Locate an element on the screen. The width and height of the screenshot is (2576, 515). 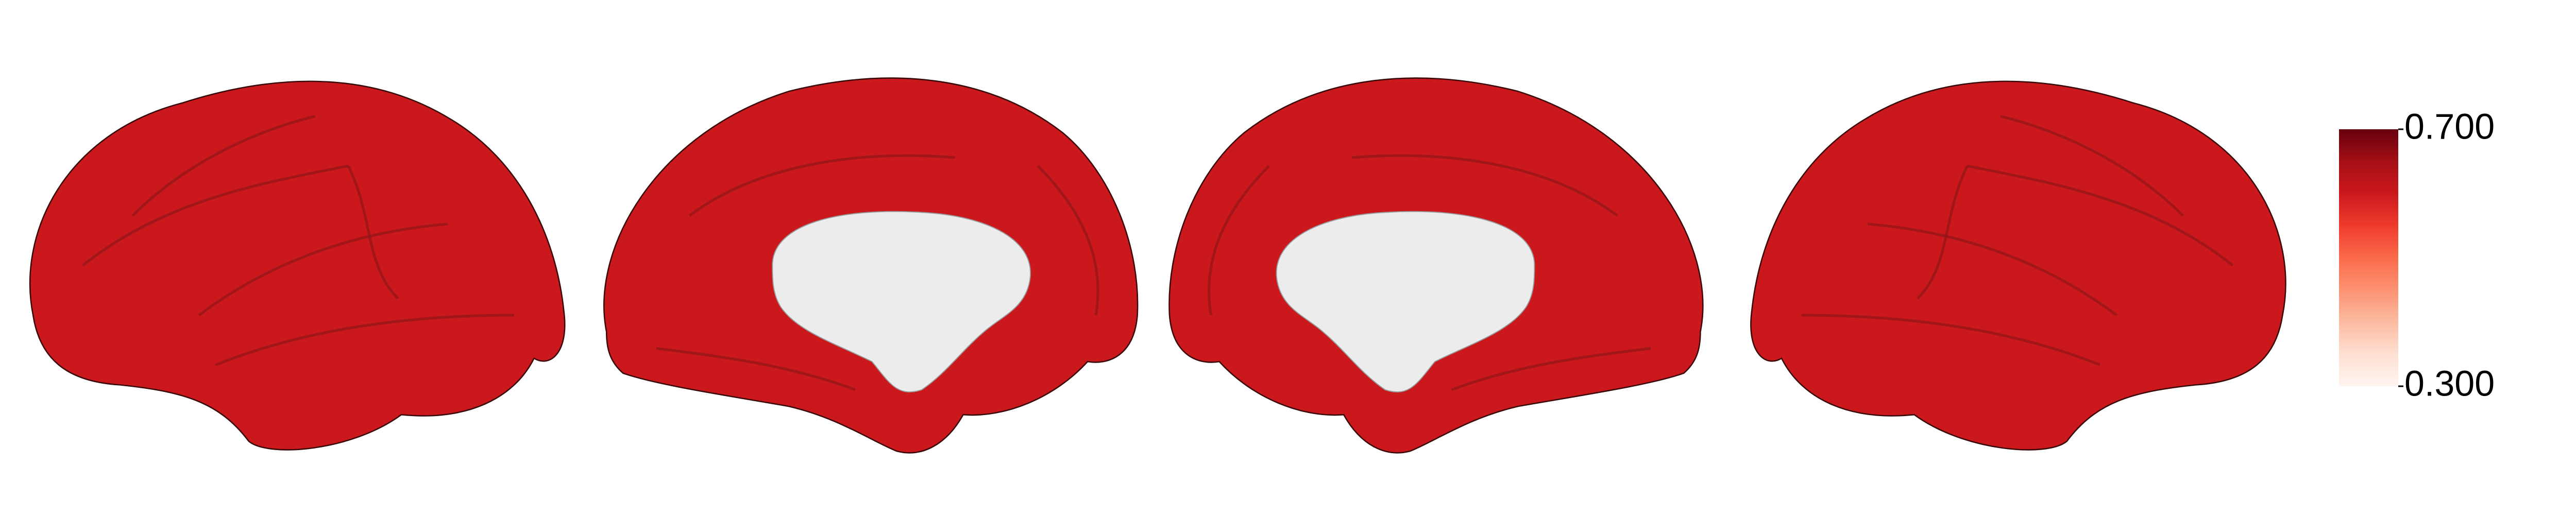
brain-view is located at coordinates (2018, 265).